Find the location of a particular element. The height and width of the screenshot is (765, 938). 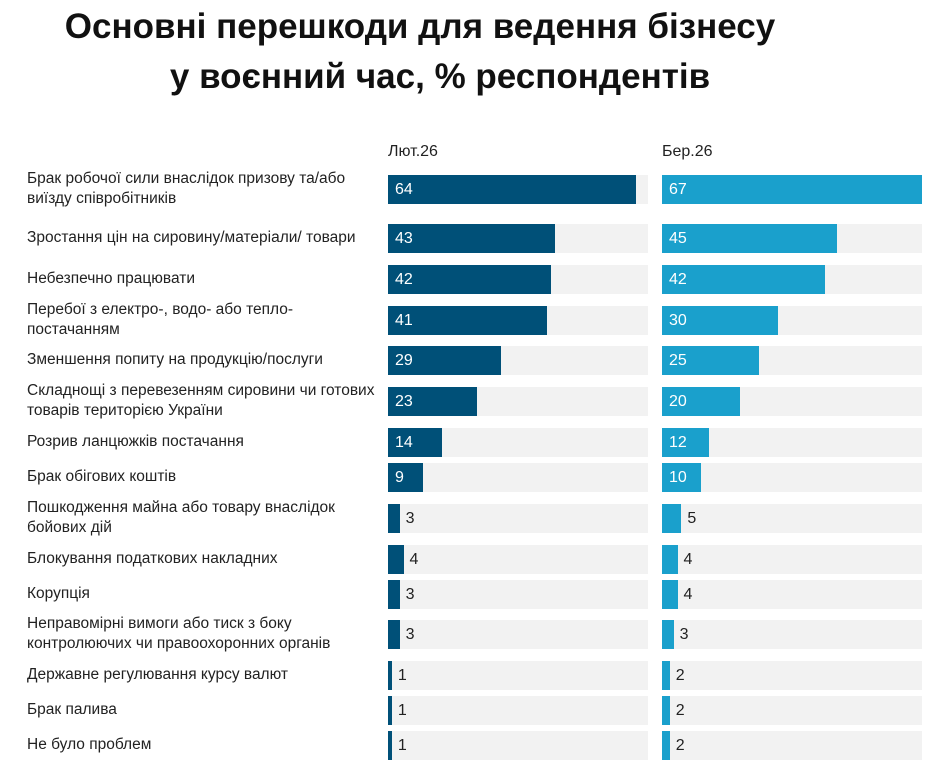

bar-track: 20 is located at coordinates (792, 401).